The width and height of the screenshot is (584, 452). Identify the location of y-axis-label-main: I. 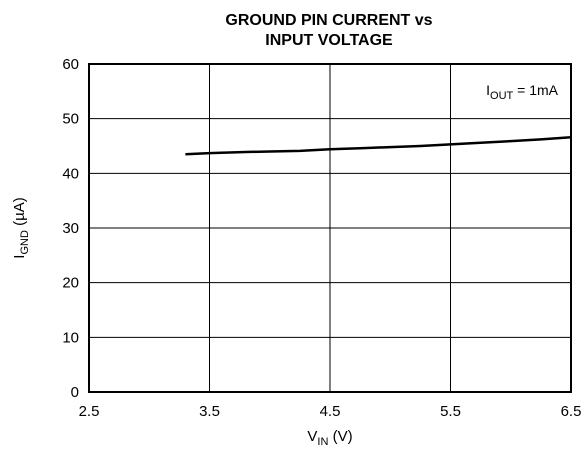
(19, 257).